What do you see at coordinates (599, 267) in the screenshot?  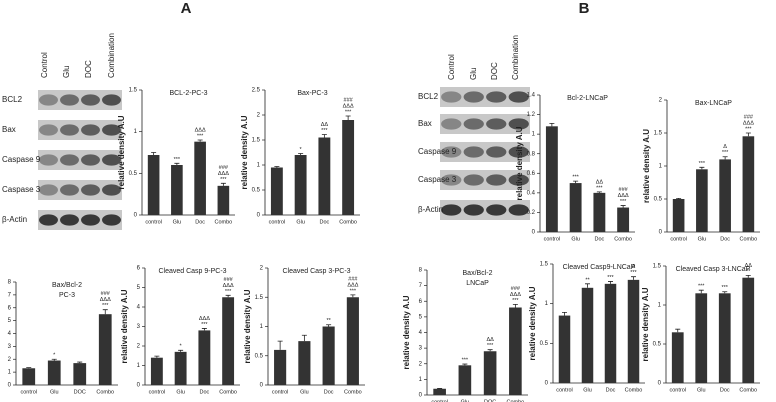 I see `chart-title: Cleaved Casp9-LNCaP` at bounding box center [599, 267].